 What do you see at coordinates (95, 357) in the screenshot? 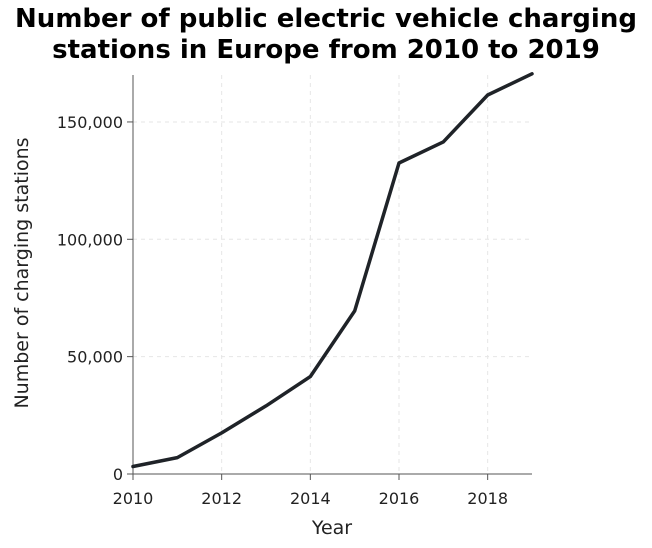
I see `y-tick-label: 50,000` at bounding box center [95, 357].